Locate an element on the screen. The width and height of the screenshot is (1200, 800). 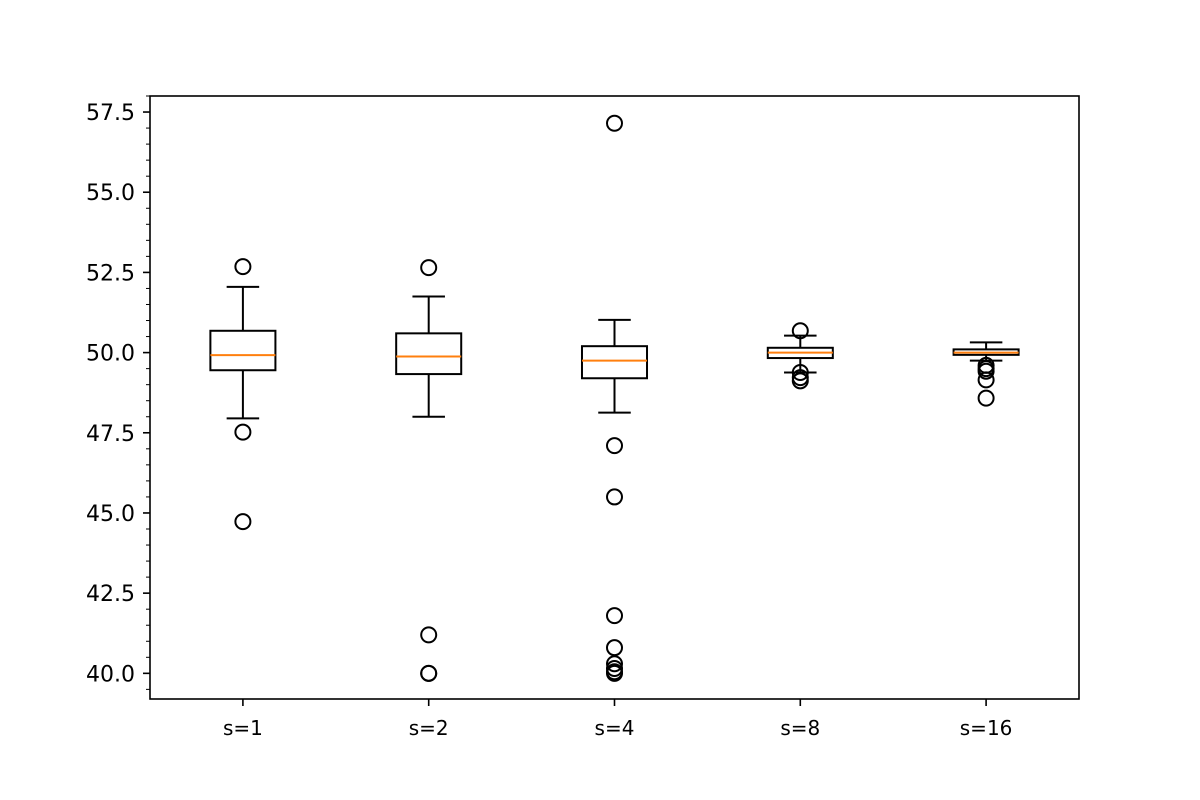
x-tick-label: s=16 is located at coordinates (986, 728).